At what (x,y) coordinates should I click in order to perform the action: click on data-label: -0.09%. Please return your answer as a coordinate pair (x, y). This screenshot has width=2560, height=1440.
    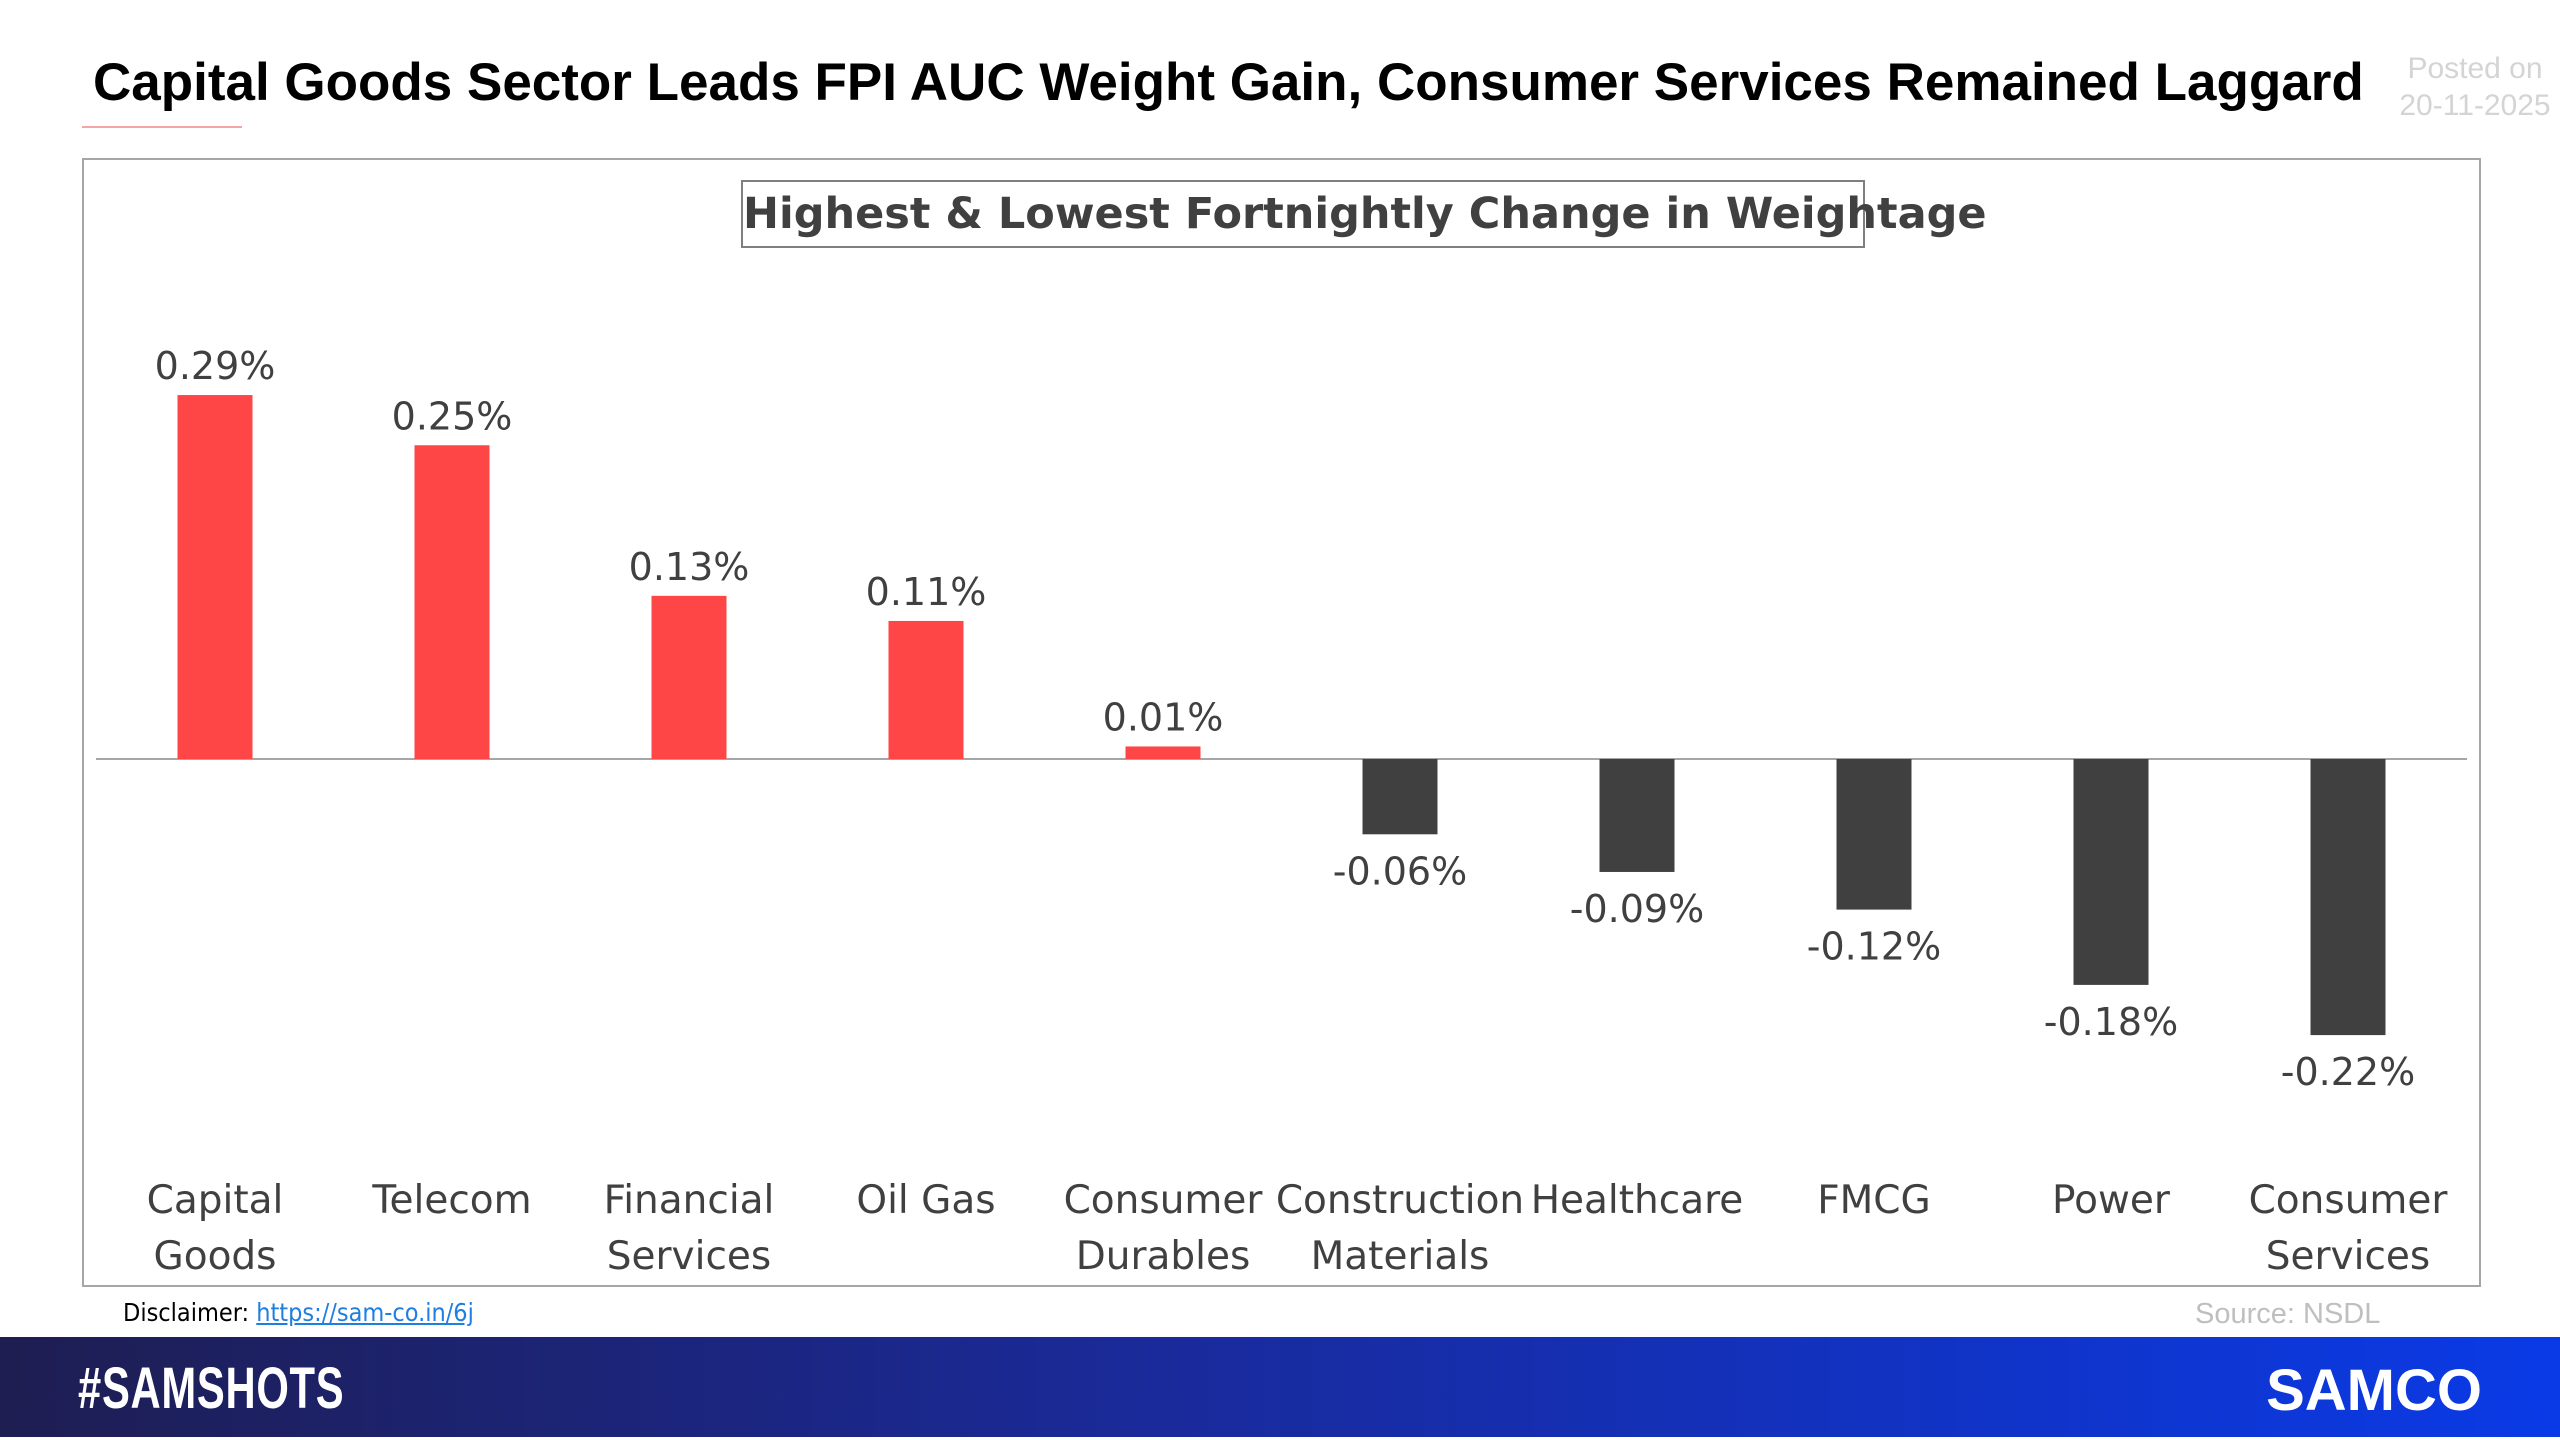
    Looking at the image, I should click on (1637, 909).